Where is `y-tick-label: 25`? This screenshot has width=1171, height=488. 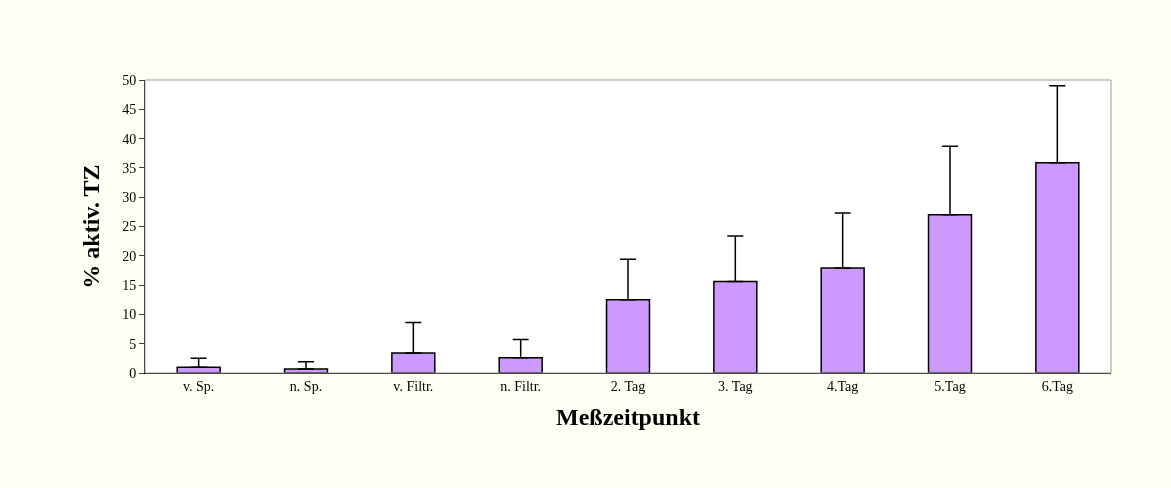 y-tick-label: 25 is located at coordinates (129, 227).